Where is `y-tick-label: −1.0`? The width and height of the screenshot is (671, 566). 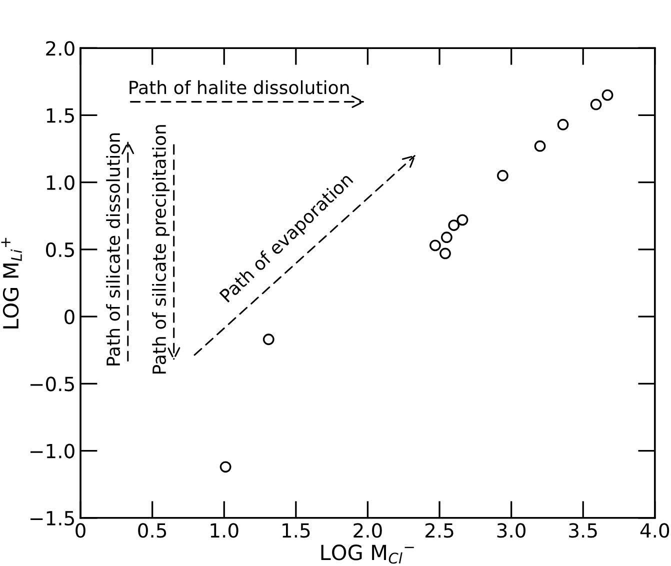 y-tick-label: −1.0 is located at coordinates (52, 451).